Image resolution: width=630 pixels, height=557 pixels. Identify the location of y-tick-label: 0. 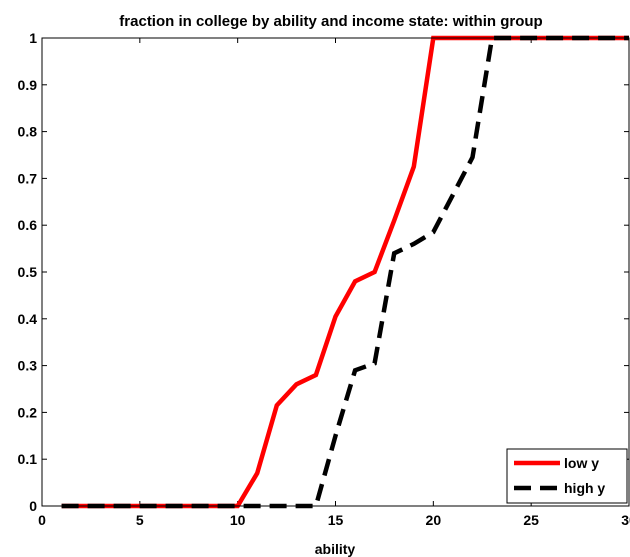
(33, 506).